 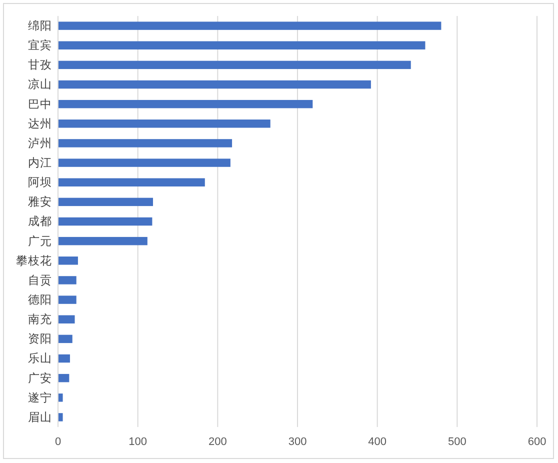 I want to click on y-tick-label: 甘孜, so click(x=40, y=65).